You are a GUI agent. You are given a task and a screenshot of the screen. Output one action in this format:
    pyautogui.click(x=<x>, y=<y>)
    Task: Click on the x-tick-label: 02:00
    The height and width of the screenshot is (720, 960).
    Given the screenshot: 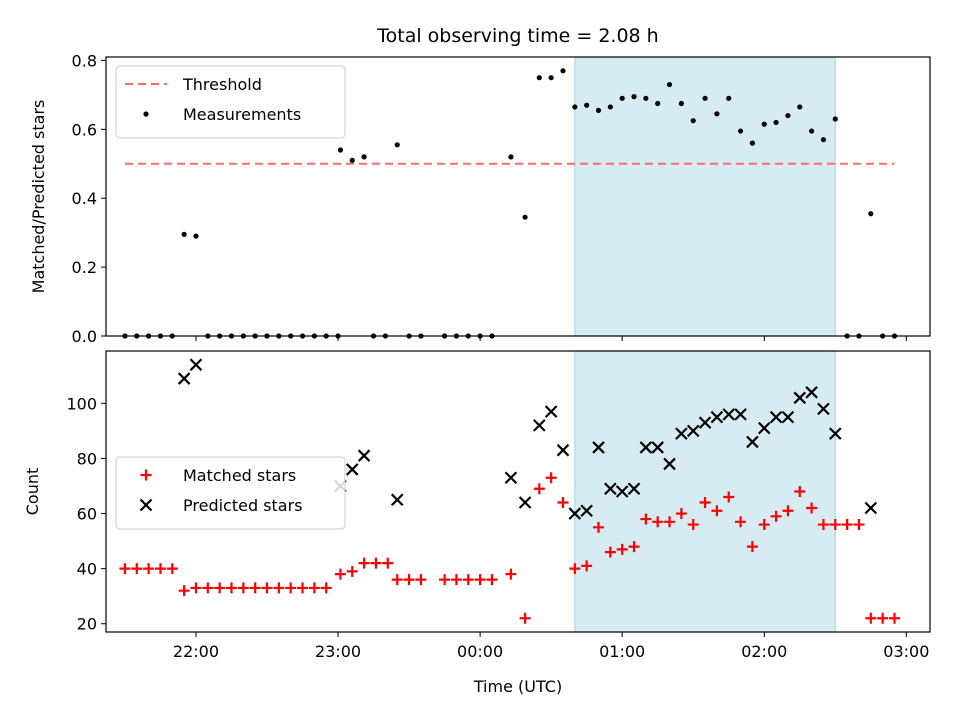 What is the action you would take?
    pyautogui.click(x=764, y=651)
    